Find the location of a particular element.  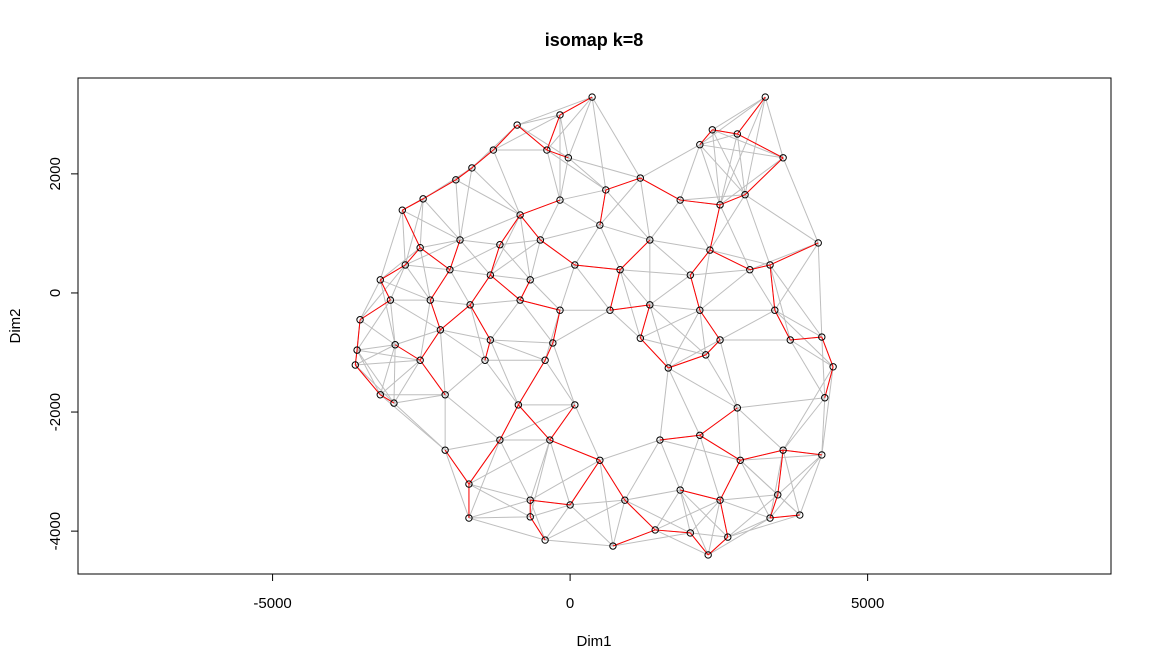

x-tick-label: -5000 is located at coordinates (272, 603).